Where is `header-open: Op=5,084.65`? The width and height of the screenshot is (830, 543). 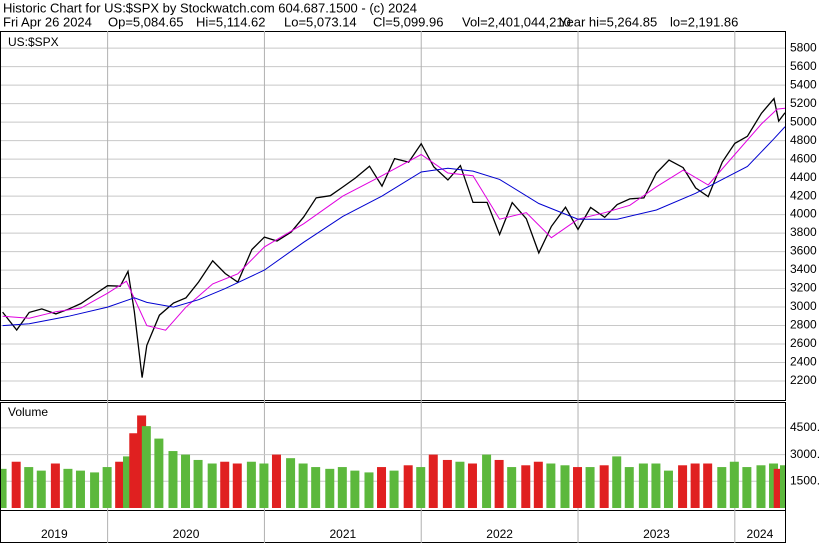 header-open: Op=5,084.65 is located at coordinates (146, 21).